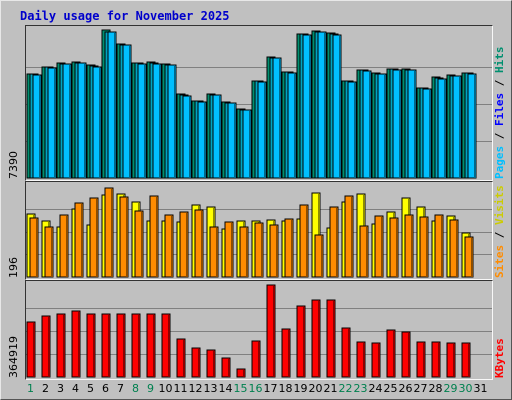  I want to click on hits-files-pages-legend: Pages / Files / Hits, so click(501, 102).